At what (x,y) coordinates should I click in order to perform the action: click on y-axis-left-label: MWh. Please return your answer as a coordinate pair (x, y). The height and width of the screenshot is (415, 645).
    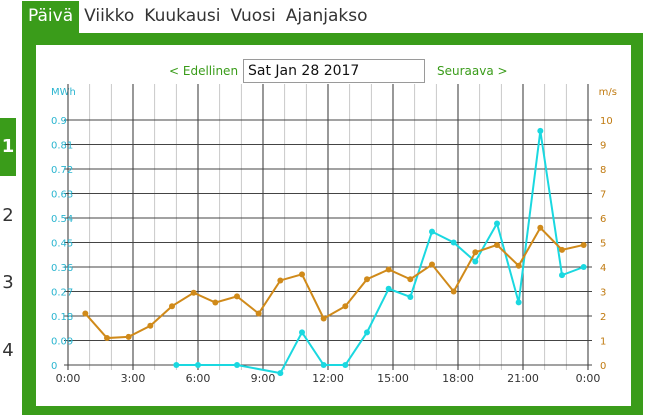
    Looking at the image, I should click on (63, 92).